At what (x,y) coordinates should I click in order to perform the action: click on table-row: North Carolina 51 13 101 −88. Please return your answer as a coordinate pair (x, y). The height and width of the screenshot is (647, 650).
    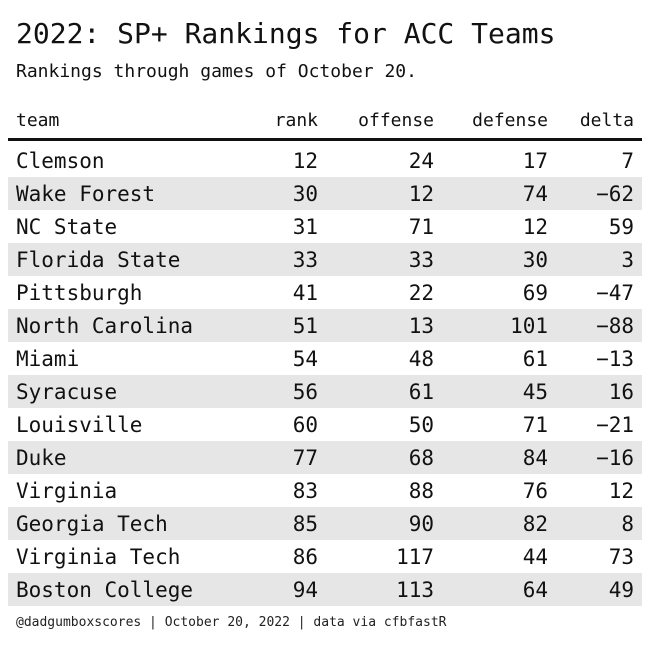
    Looking at the image, I should click on (325, 325).